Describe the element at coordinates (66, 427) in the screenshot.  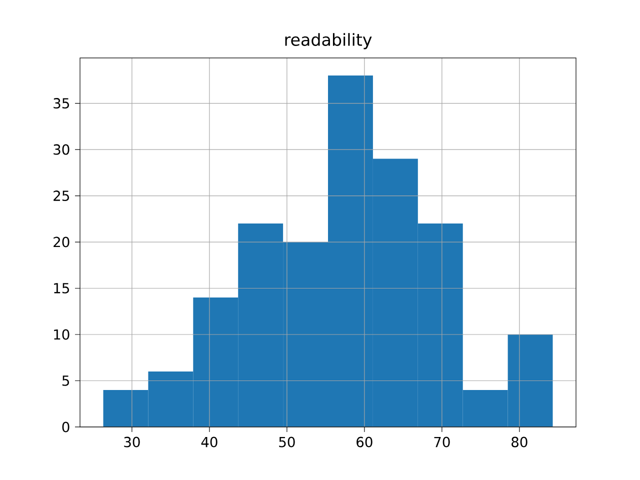
I see `y-tick-label: 0` at that location.